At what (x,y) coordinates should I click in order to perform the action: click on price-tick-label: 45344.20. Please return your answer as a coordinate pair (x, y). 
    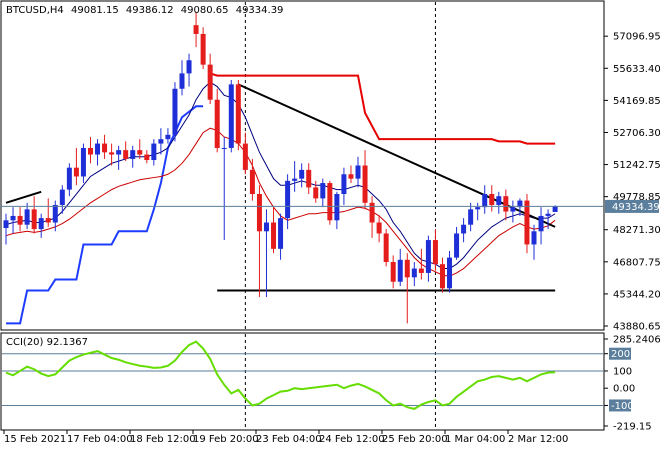
    Looking at the image, I should click on (636, 294).